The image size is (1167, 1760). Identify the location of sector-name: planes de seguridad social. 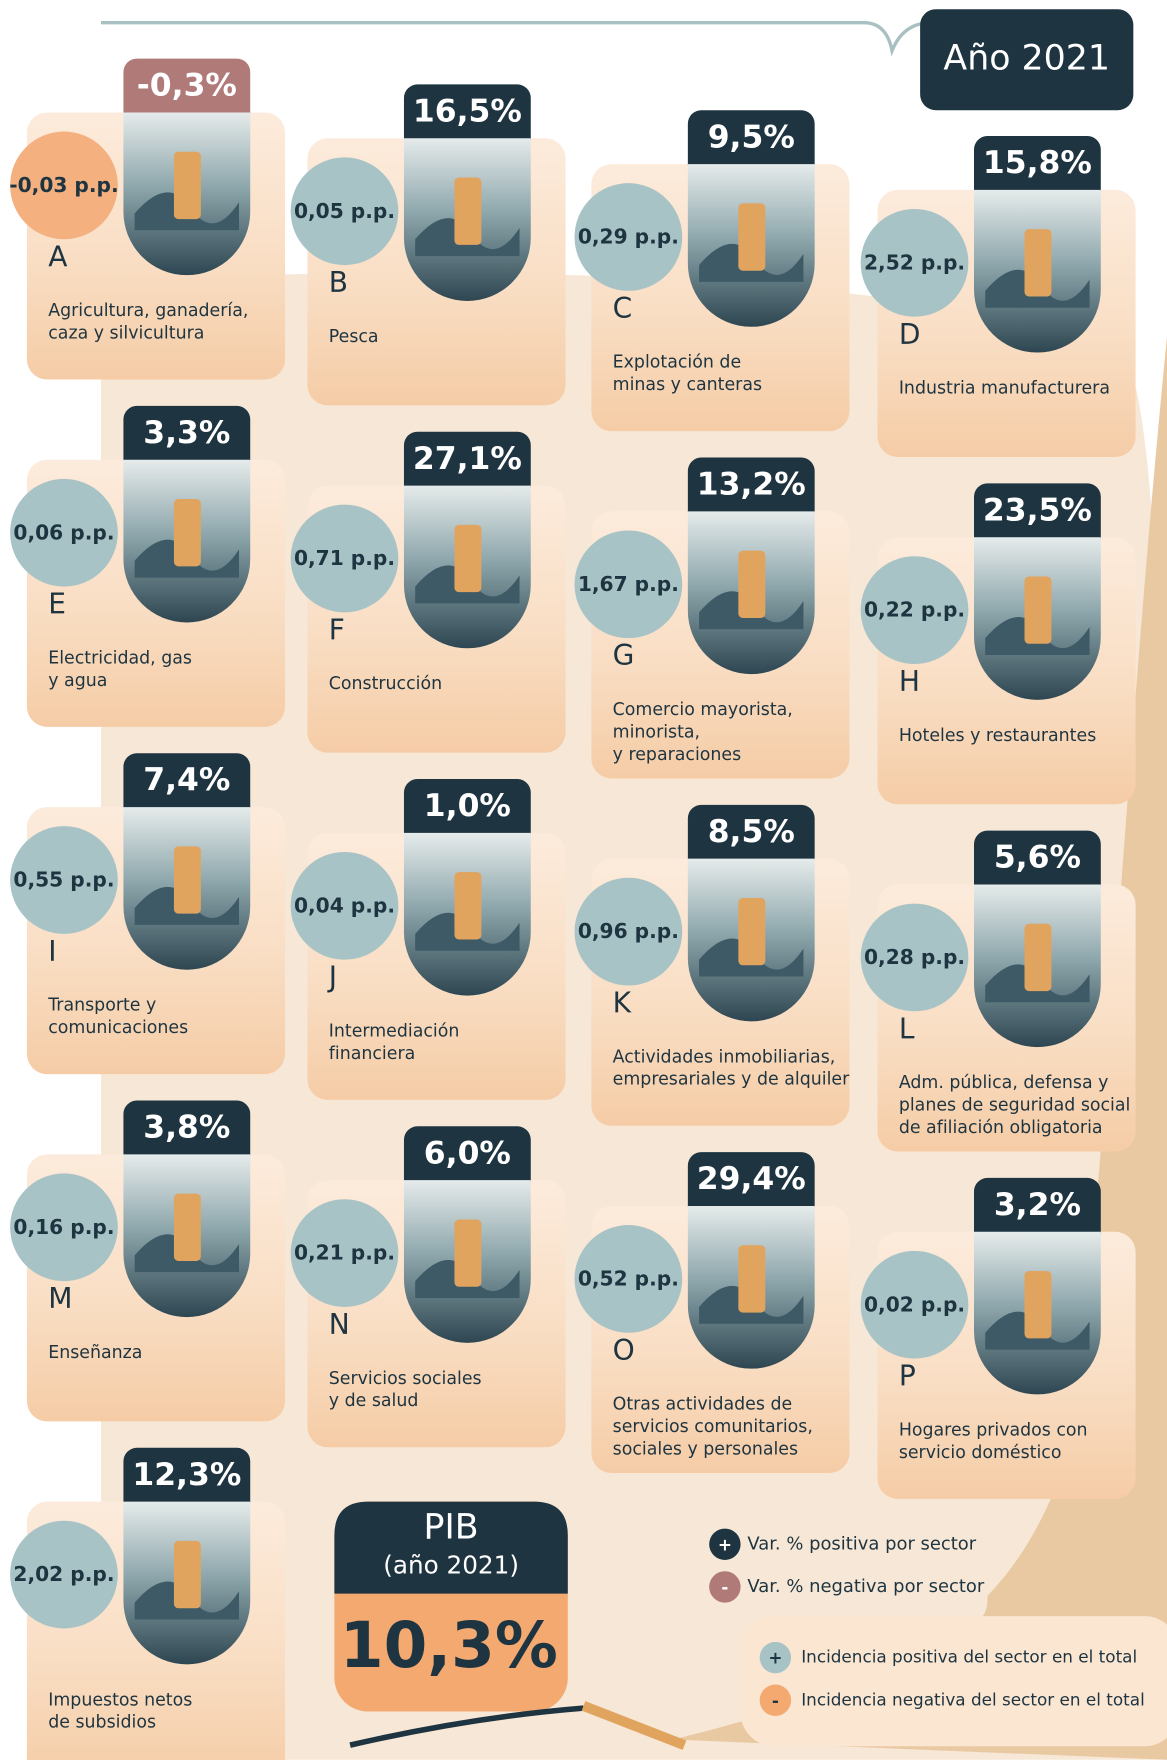
(1015, 1106).